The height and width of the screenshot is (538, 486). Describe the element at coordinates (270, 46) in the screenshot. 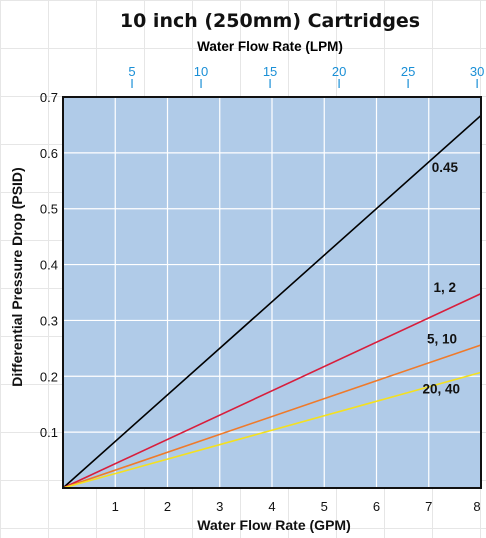

I see `top-axis-label: Water Flow Rate (LPM)` at that location.